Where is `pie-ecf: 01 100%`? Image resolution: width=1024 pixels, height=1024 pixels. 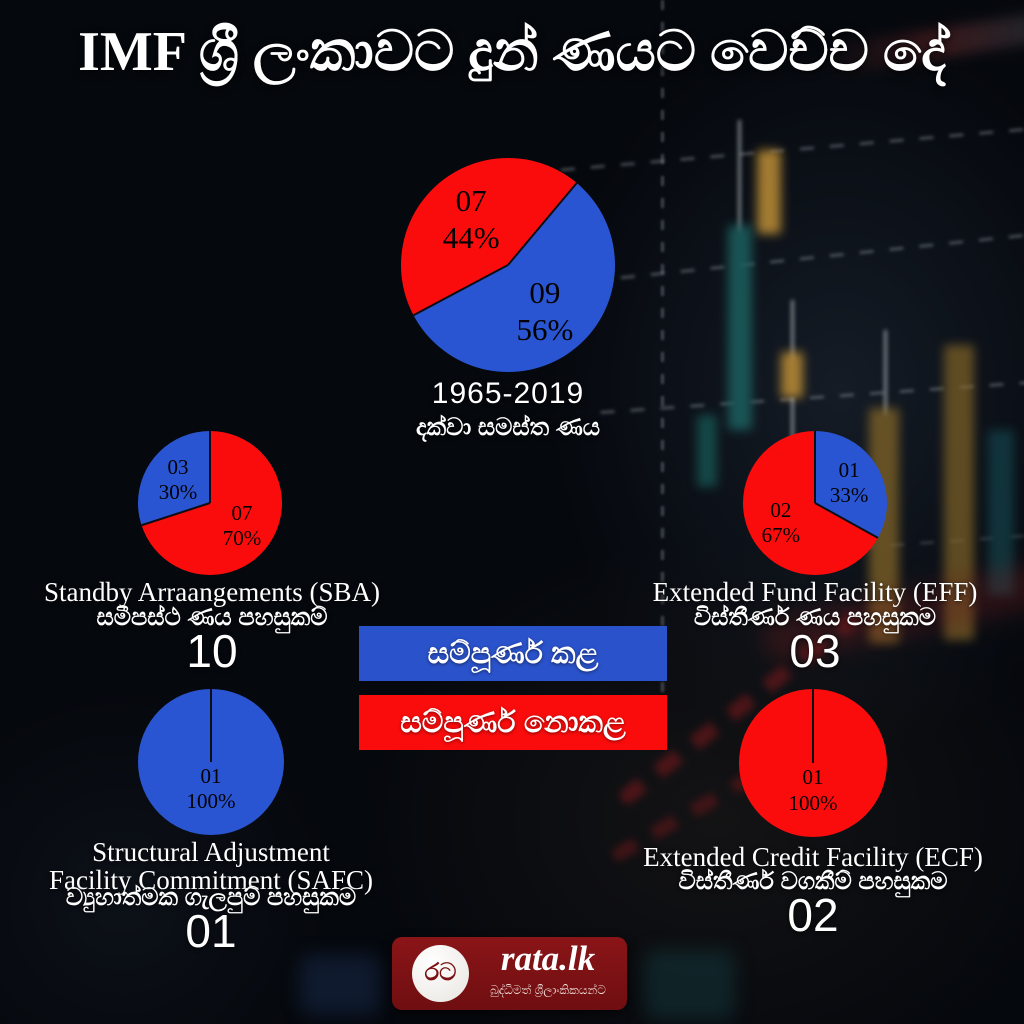
pie-ecf: 01 100% is located at coordinates (813, 763).